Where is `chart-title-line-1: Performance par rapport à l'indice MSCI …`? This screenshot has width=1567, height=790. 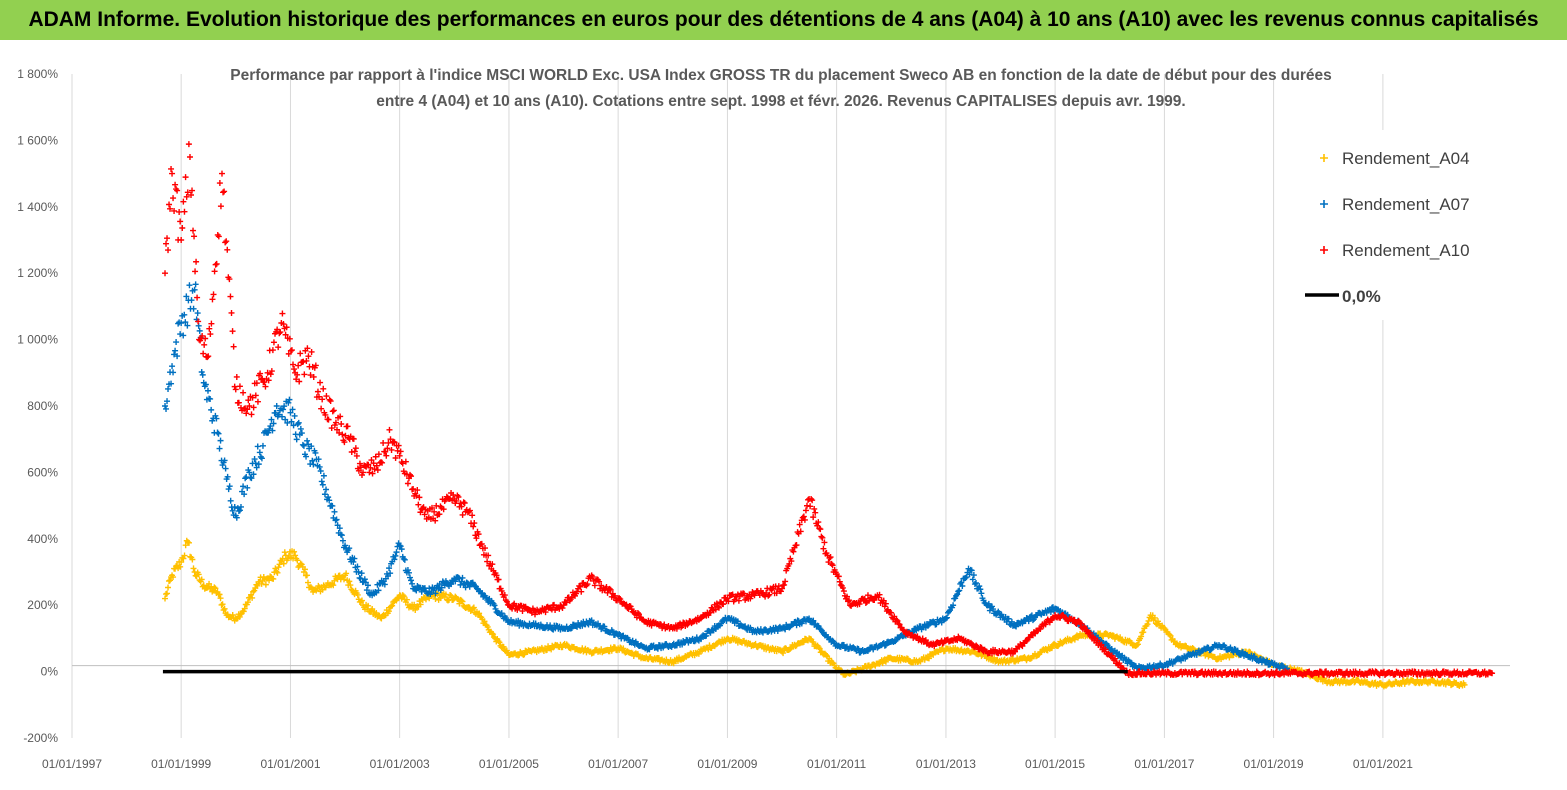 chart-title-line-1: Performance par rapport à l'indice MSCI … is located at coordinates (781, 75).